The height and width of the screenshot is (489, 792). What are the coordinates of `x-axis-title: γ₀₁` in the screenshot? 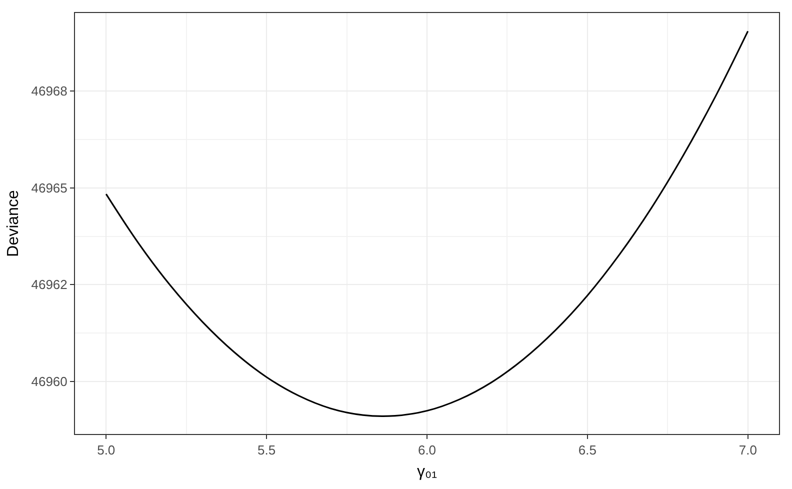 It's located at (427, 471).